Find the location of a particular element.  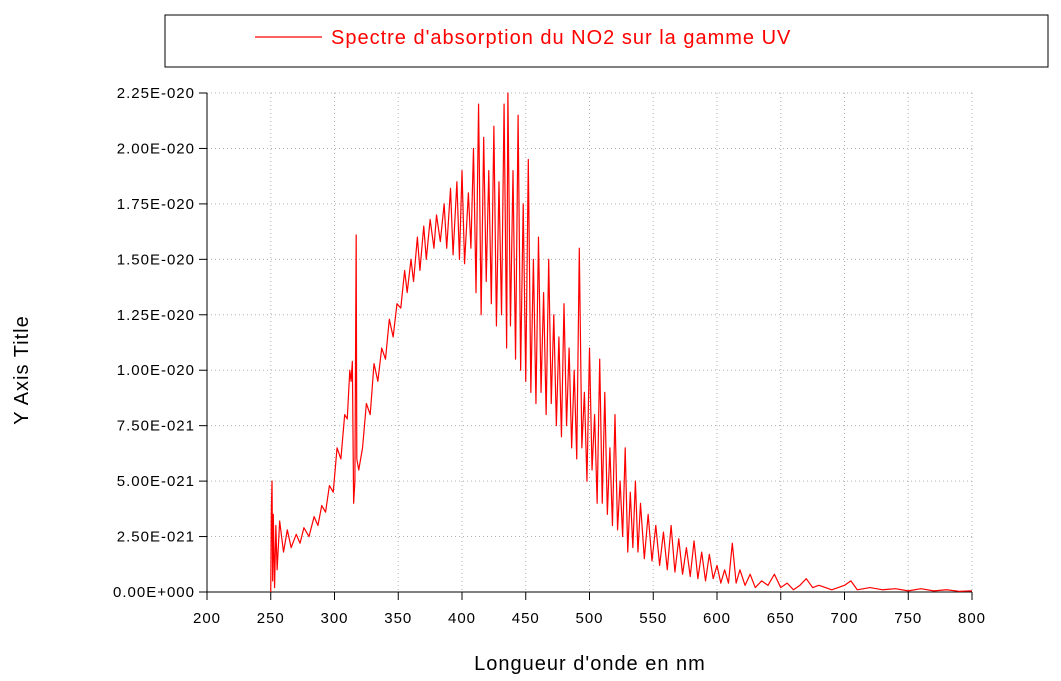

x-tick-label: 800 is located at coordinates (972, 618).